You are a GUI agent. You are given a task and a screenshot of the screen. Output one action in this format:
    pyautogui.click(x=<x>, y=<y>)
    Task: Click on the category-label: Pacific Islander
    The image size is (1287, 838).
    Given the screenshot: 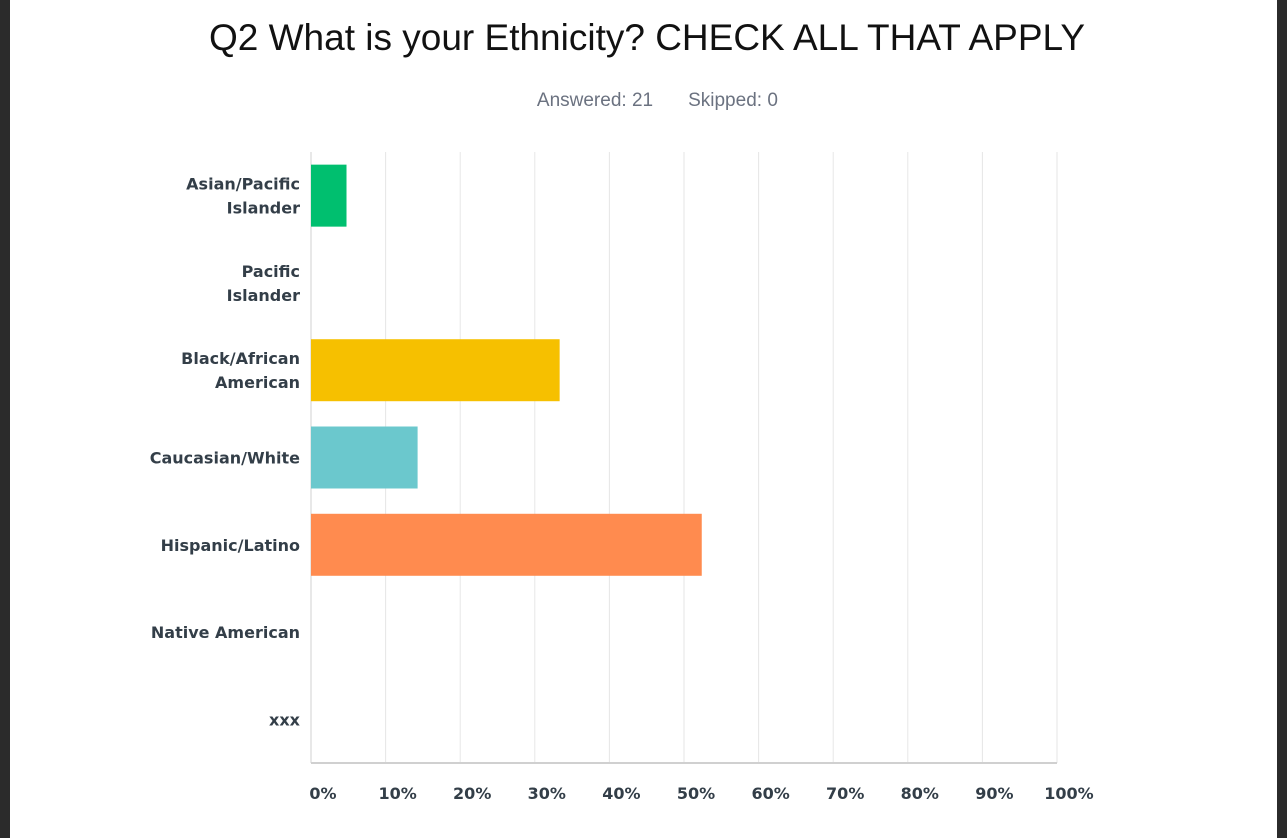 What is the action you would take?
    pyautogui.click(x=263, y=283)
    